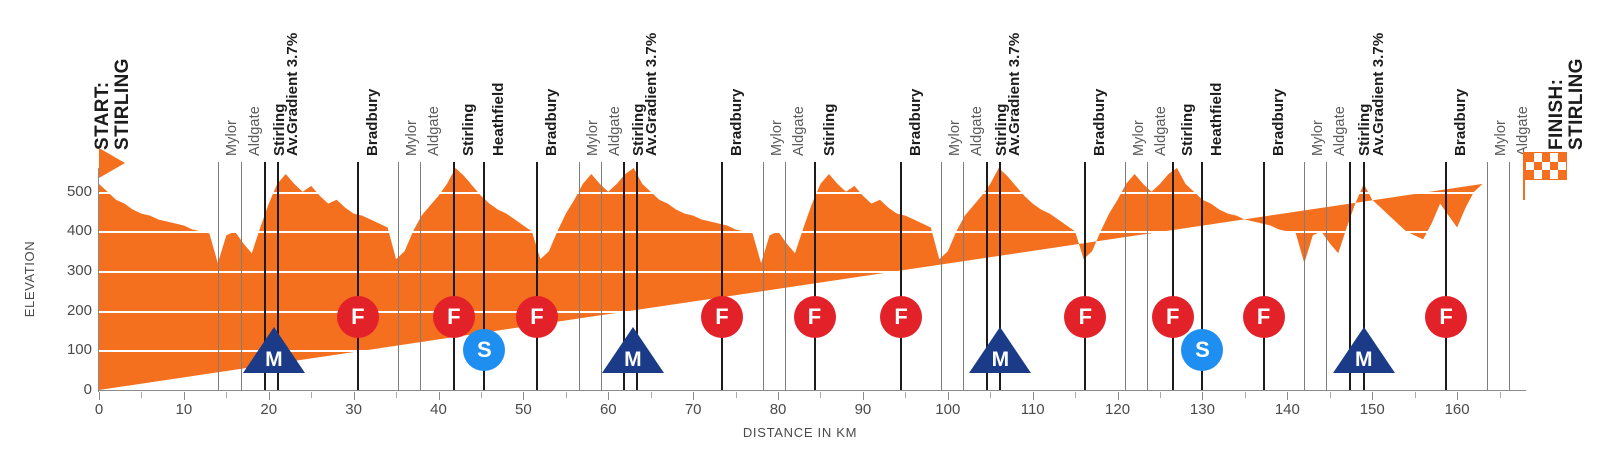  Describe the element at coordinates (812, 390) in the screenshot. I see `x-axis-line` at that location.